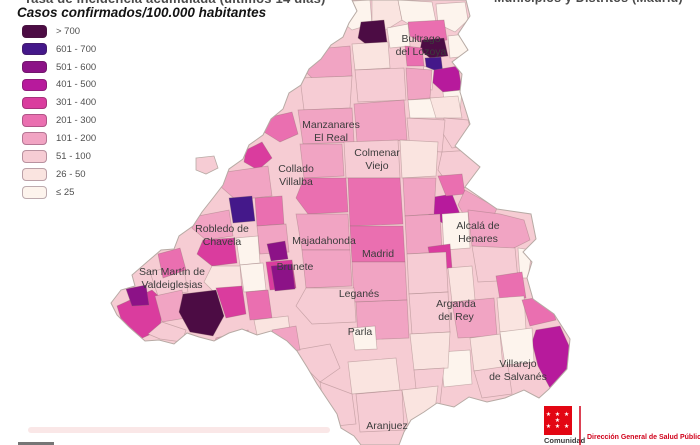  Describe the element at coordinates (643, 437) in the screenshot. I see `logo-caption: Dirección General de Salud Pública` at that location.